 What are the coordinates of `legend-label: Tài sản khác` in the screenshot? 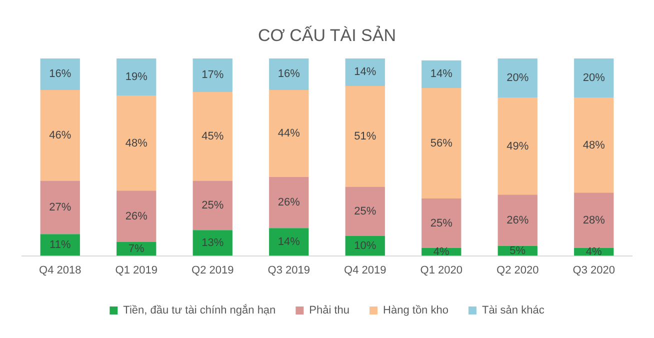 It's located at (513, 310).